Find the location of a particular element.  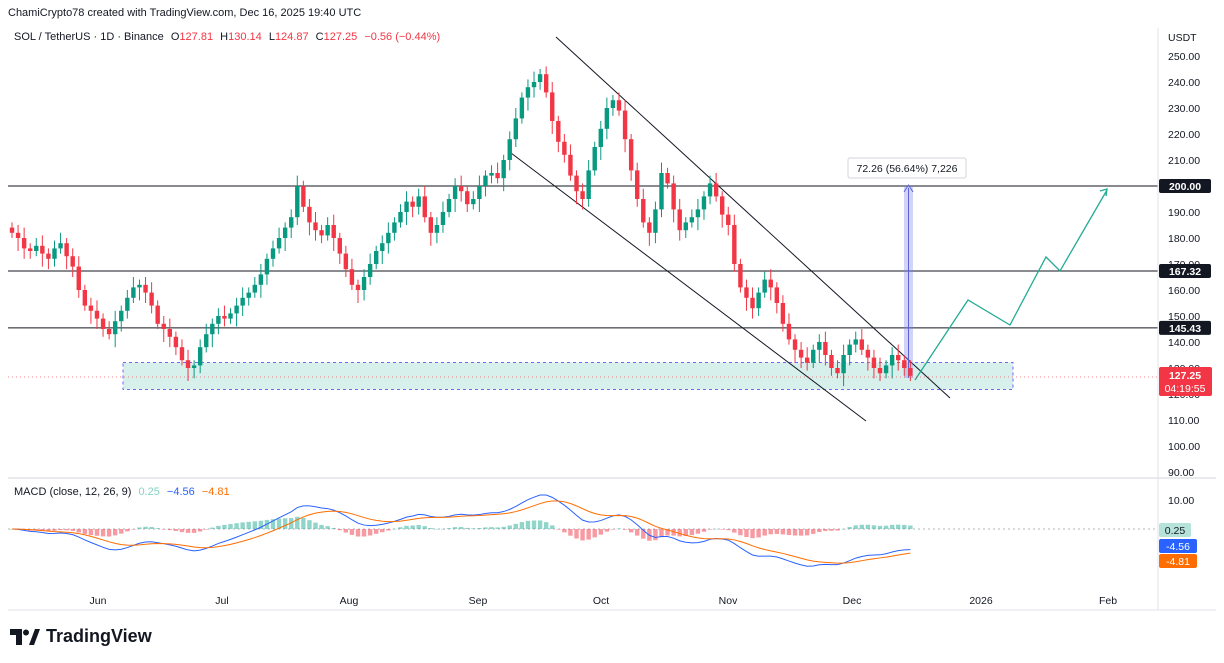

macd-signal-line is located at coordinates (461, 532).